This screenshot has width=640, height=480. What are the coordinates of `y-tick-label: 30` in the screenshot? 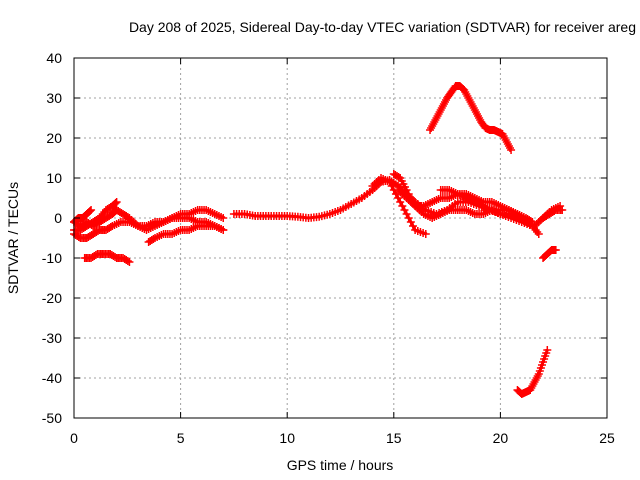 It's located at (54, 98).